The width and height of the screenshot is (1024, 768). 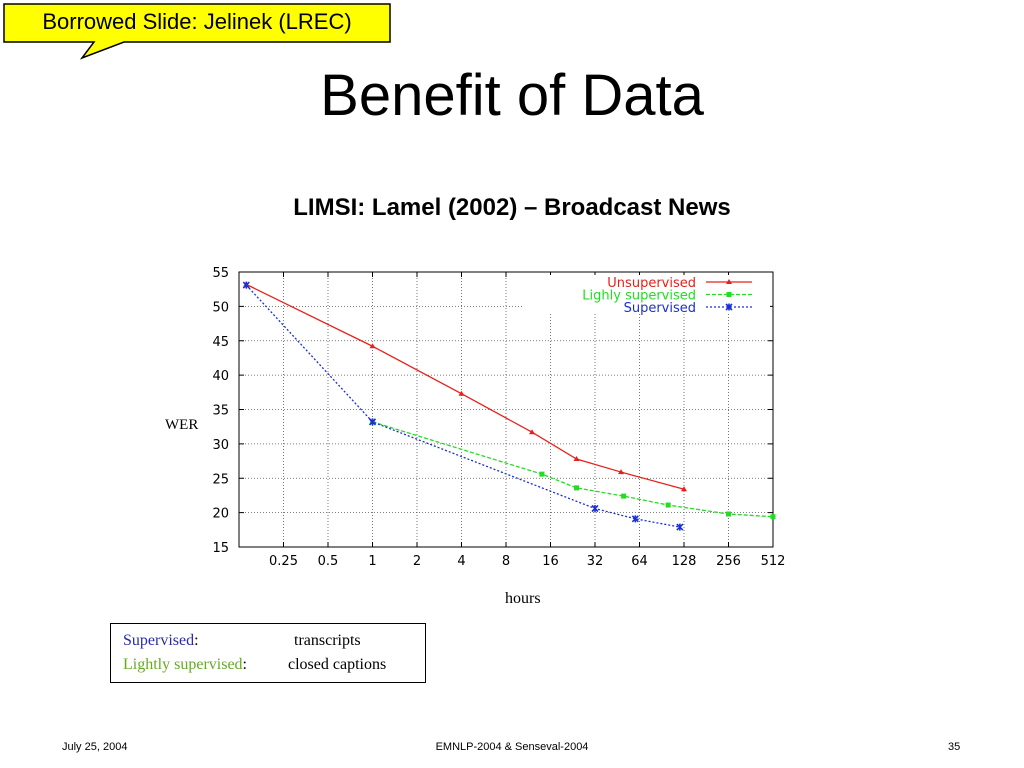 What do you see at coordinates (506, 561) in the screenshot?
I see `x-tick-label: 8` at bounding box center [506, 561].